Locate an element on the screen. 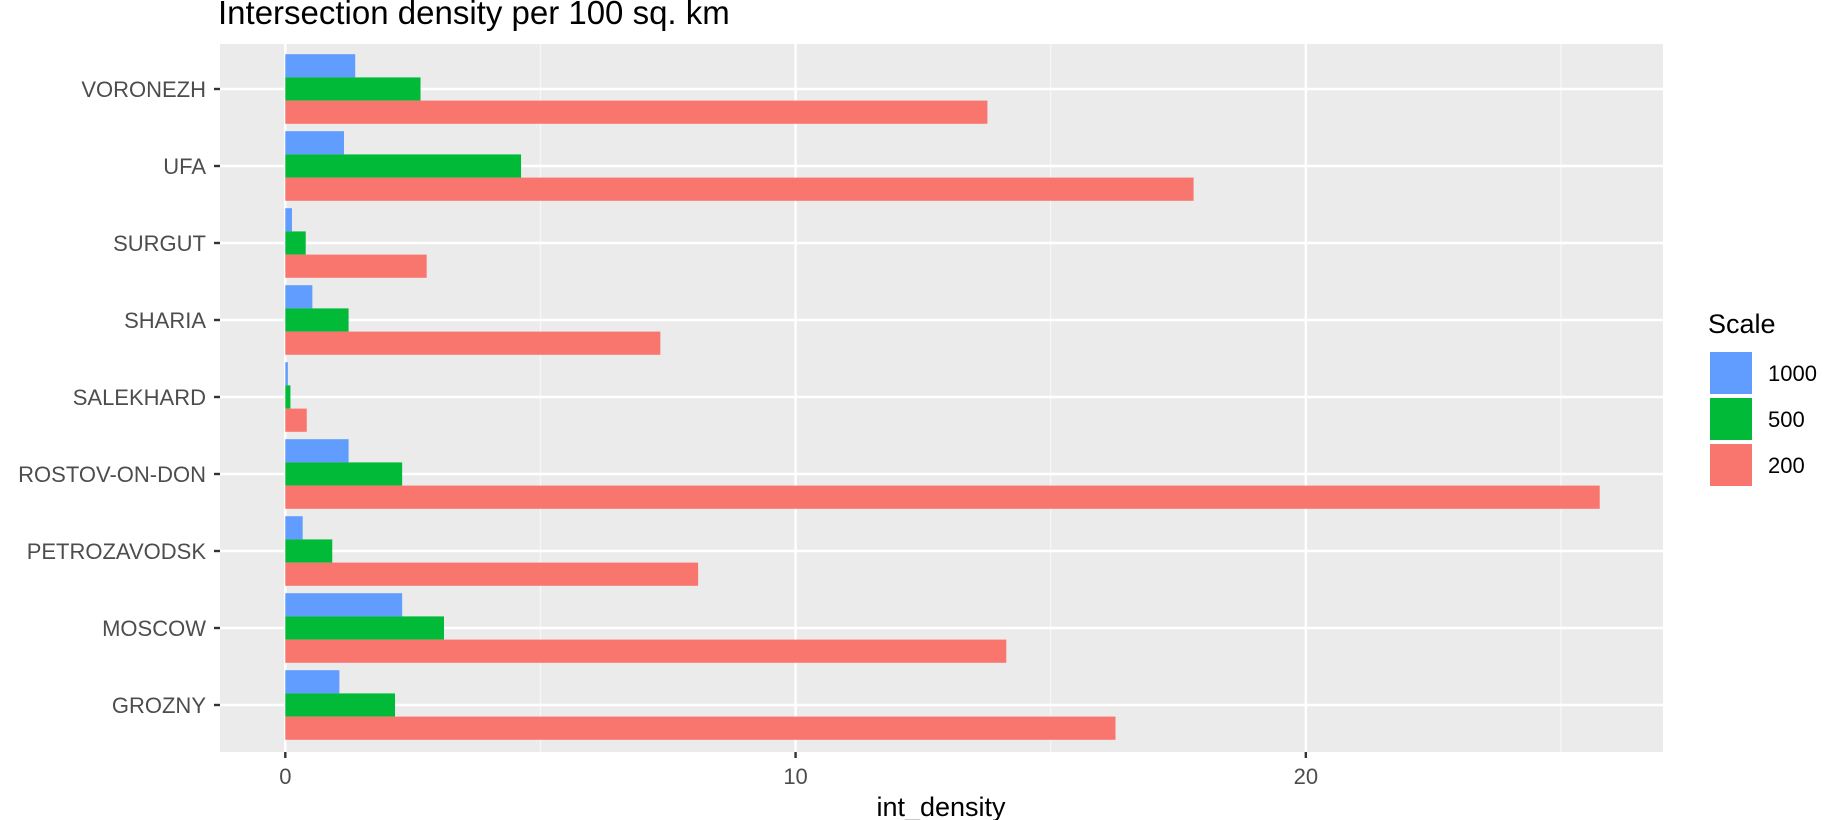 This screenshot has height=820, width=1824. y-tick-label-salekhard: SALEKHARD is located at coordinates (139, 397).